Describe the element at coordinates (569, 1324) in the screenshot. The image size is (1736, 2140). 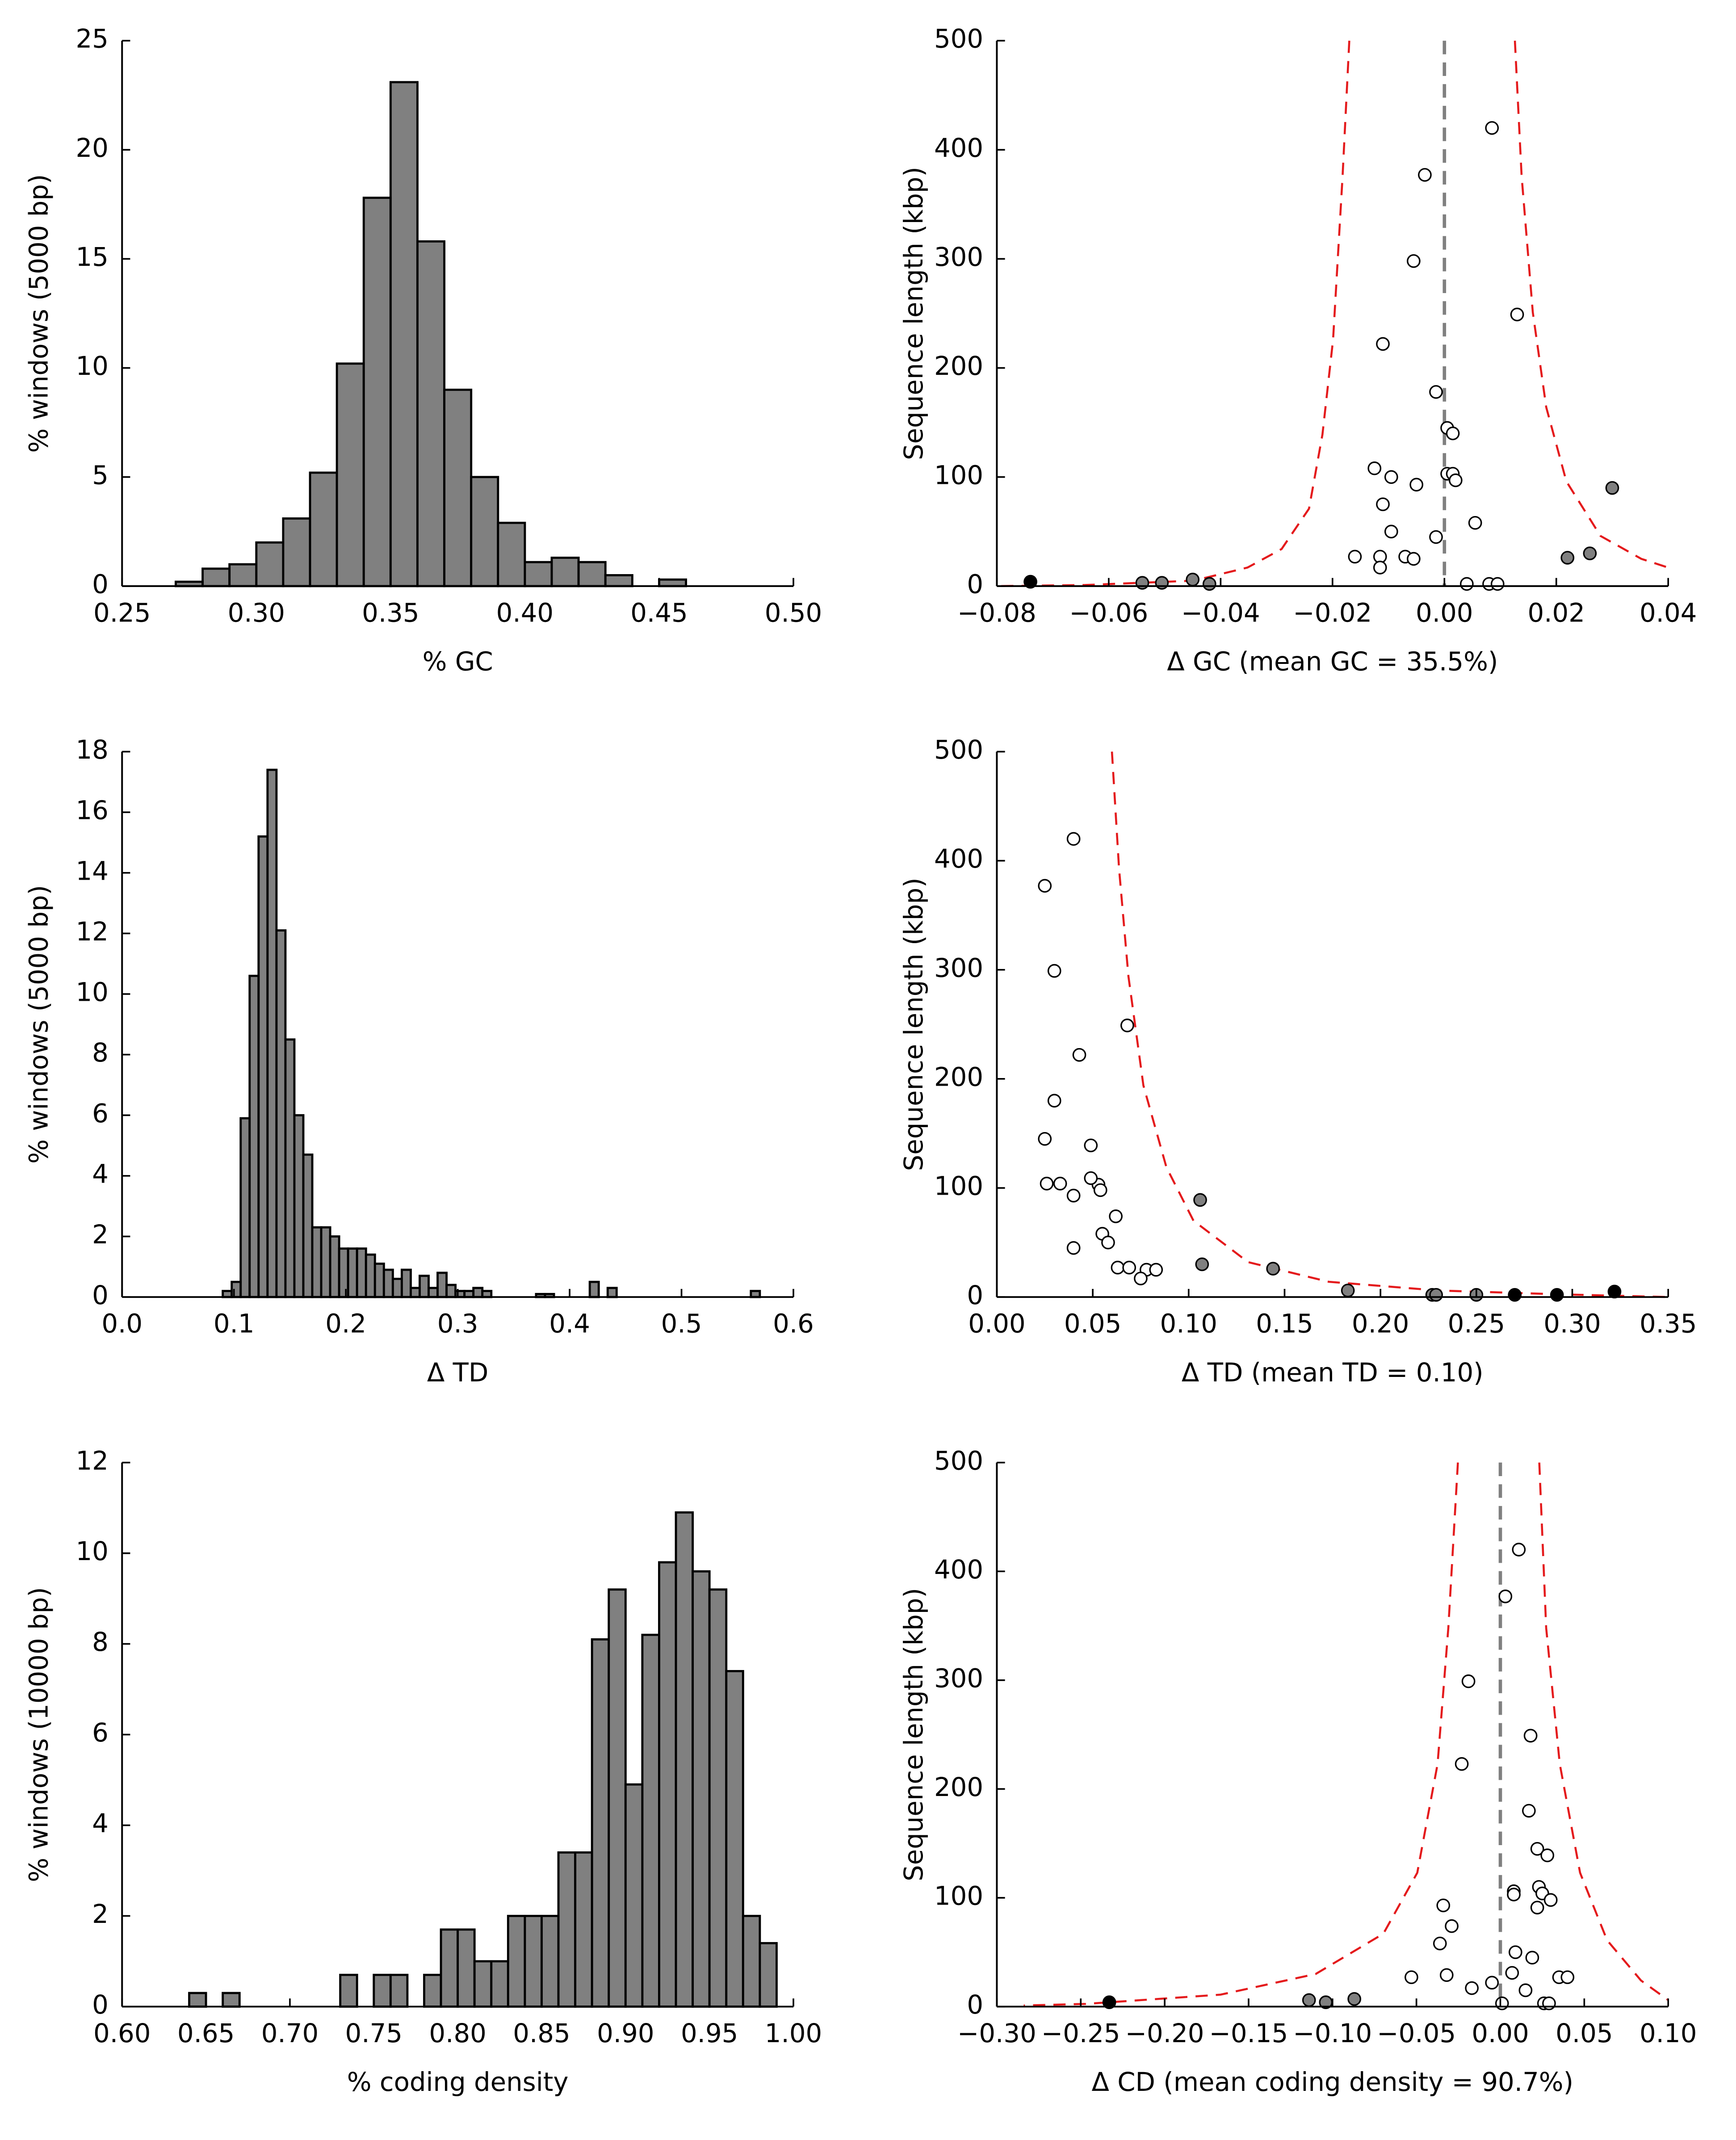
I see `x-tick-label: 0.4` at that location.